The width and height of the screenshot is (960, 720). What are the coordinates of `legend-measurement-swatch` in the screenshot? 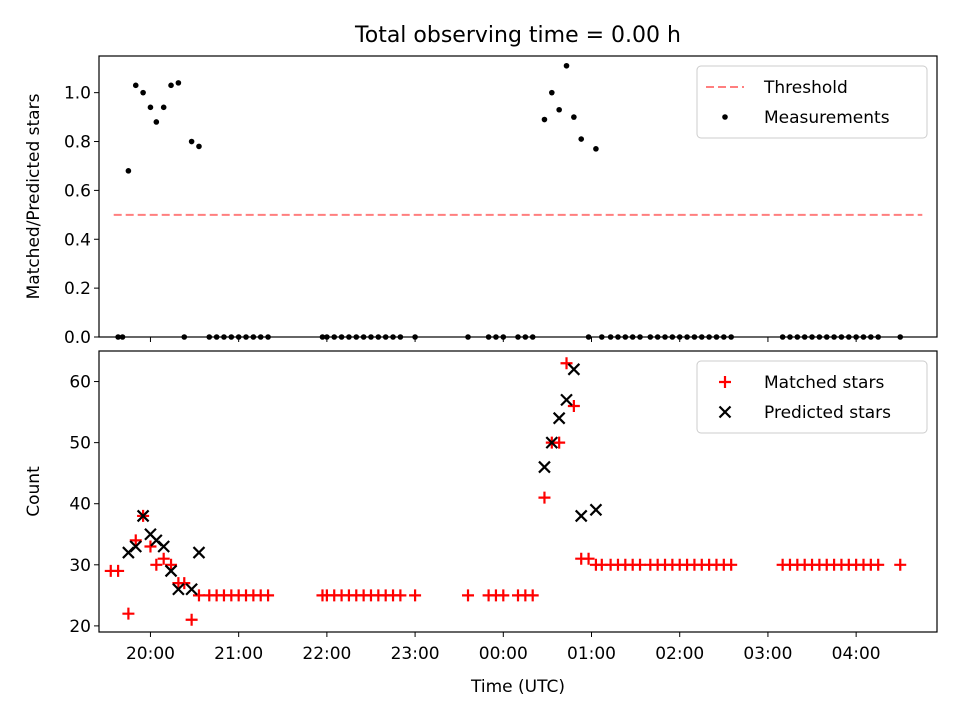 It's located at (725, 117).